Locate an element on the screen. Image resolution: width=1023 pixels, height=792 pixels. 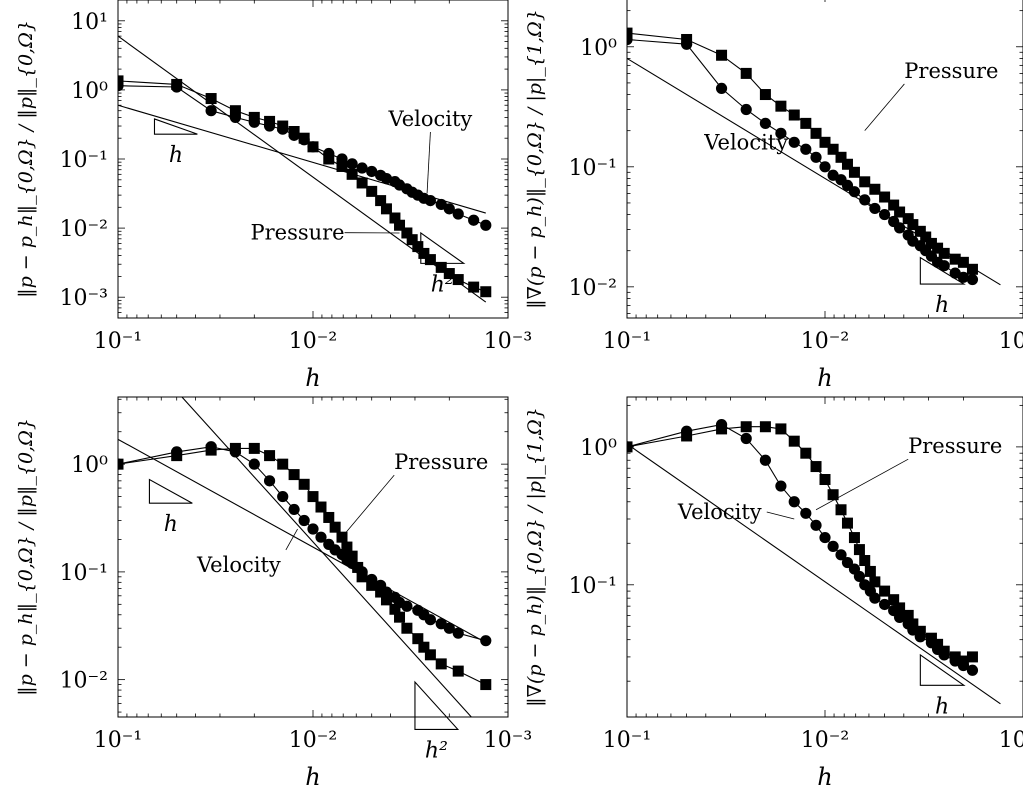
x-tick-label: 10⁻¹ is located at coordinates (627, 740).